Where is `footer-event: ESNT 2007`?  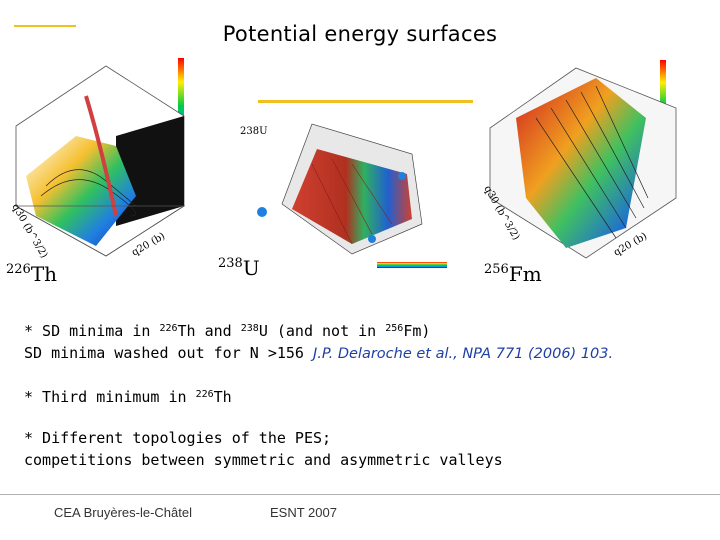 footer-event: ESNT 2007 is located at coordinates (303, 512).